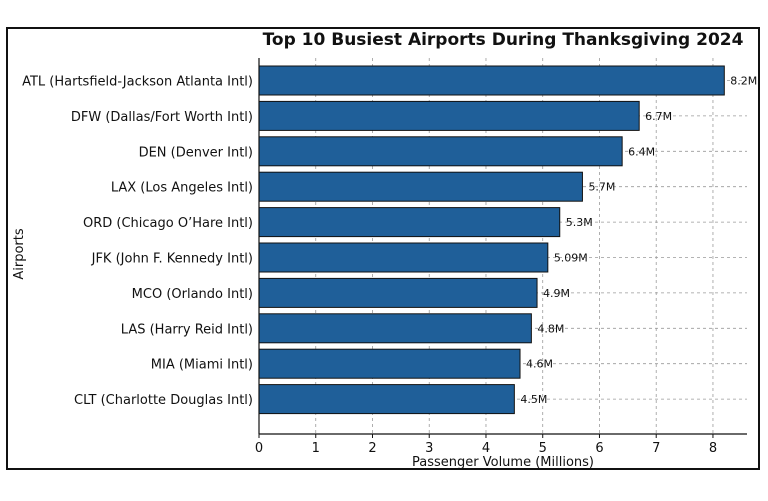  Describe the element at coordinates (533, 399) in the screenshot. I see `data-label: 4.5M` at that location.